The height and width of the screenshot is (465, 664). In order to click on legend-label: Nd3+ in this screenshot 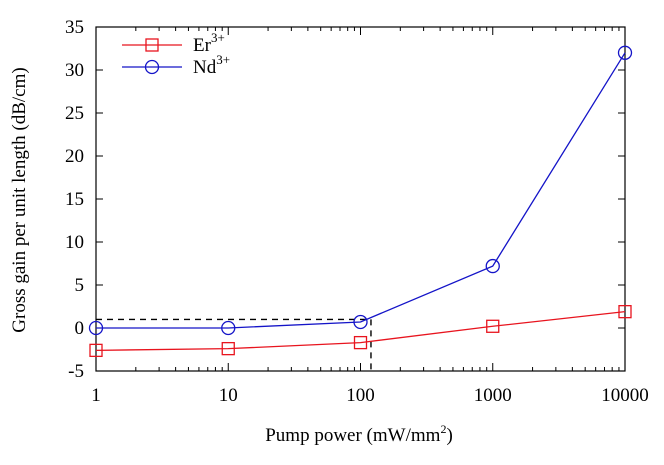, I will do `click(211, 65)`.